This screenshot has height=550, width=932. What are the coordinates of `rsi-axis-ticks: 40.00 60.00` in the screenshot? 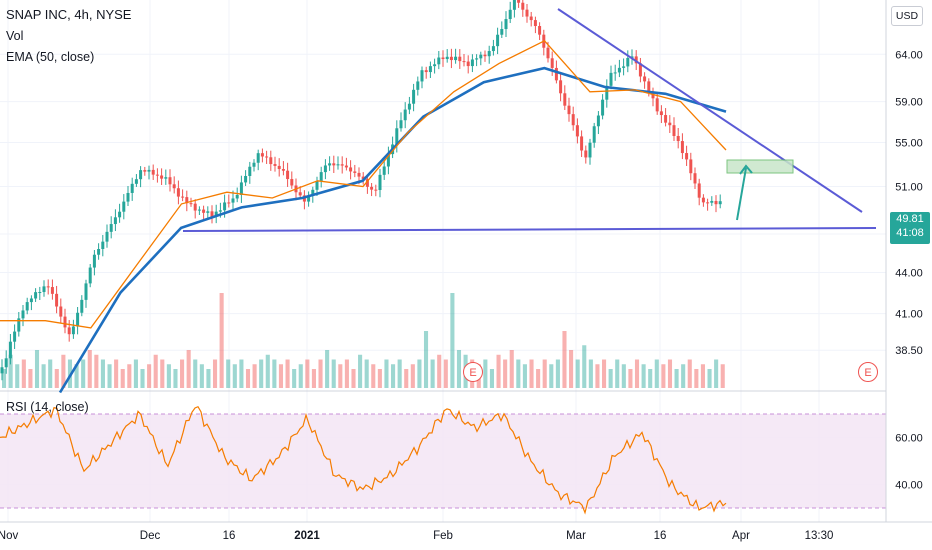 It's located at (909, 461).